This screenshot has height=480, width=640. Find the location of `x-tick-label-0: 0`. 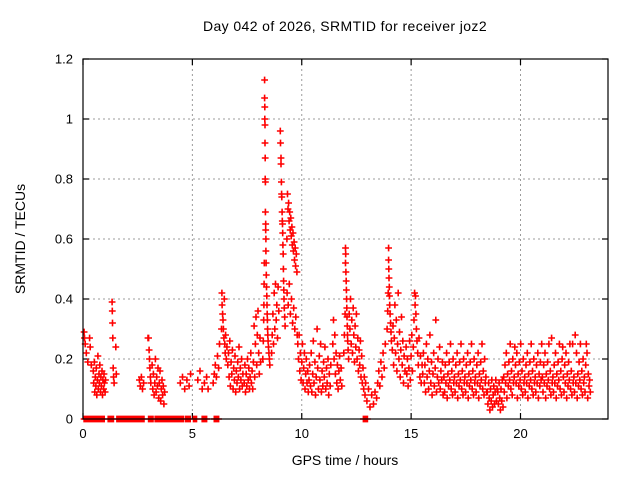

x-tick-label-0: 0 is located at coordinates (82, 433).